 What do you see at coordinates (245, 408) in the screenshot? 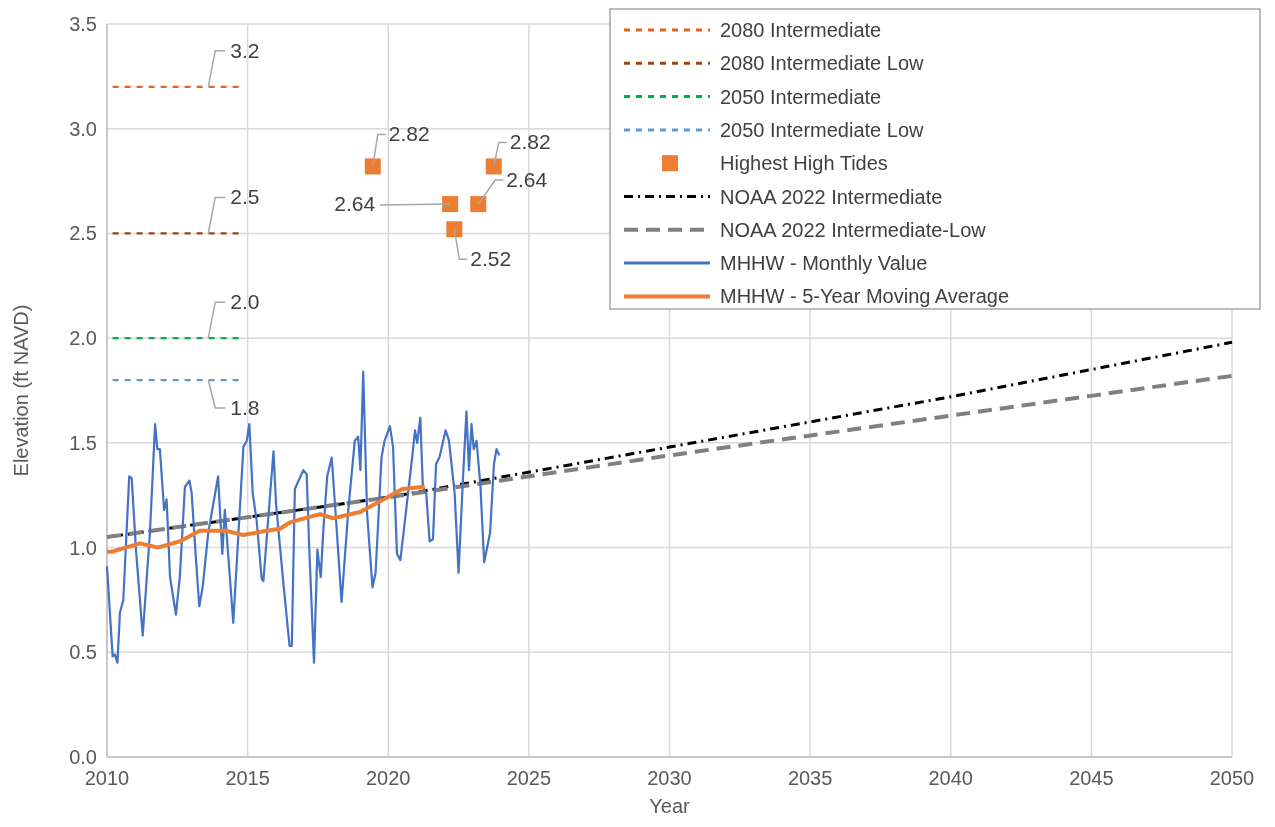
I see `data-label: 1.8` at bounding box center [245, 408].